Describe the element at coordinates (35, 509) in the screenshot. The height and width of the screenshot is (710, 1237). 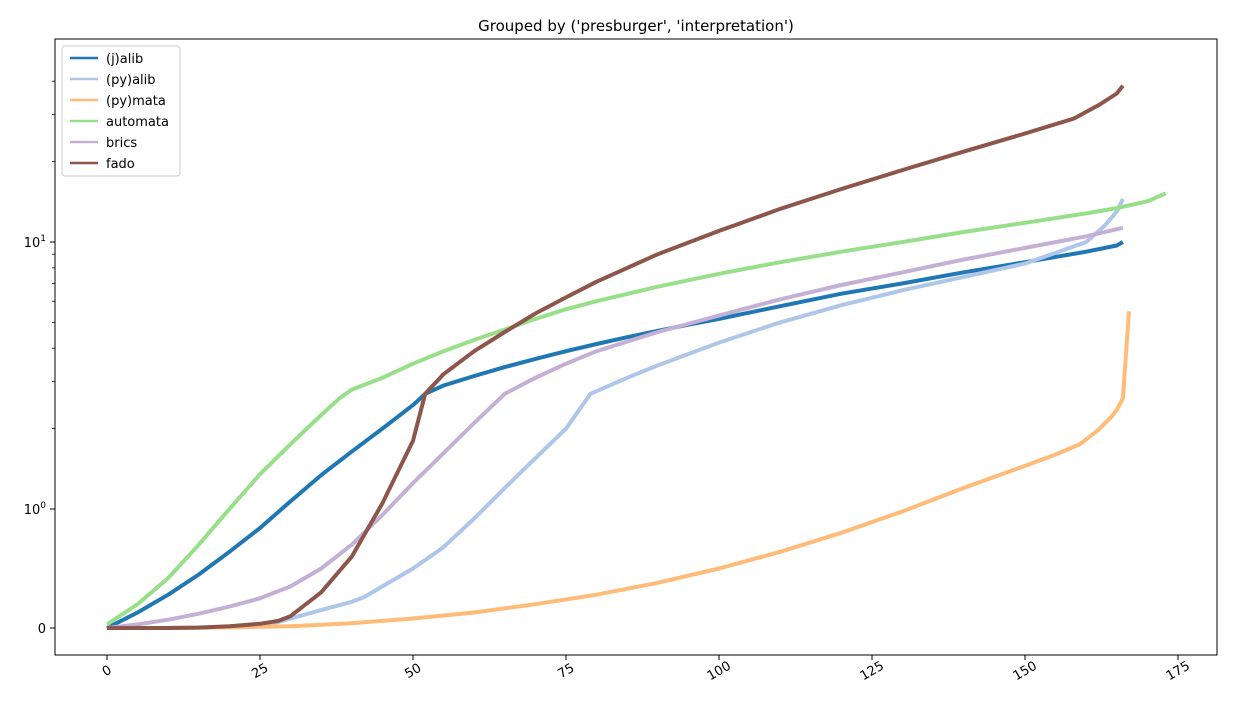
I see `y-tick-label-1: 10⁰` at that location.